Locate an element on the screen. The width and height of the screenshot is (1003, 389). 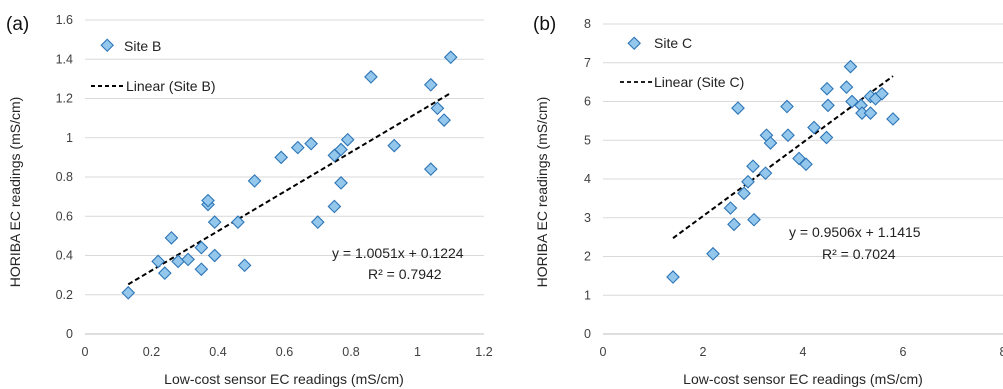
y-tick-labels: 0 0.2 0.4 0.6 0.8 1 1.2 1.4 1.6 is located at coordinates (64, 177).